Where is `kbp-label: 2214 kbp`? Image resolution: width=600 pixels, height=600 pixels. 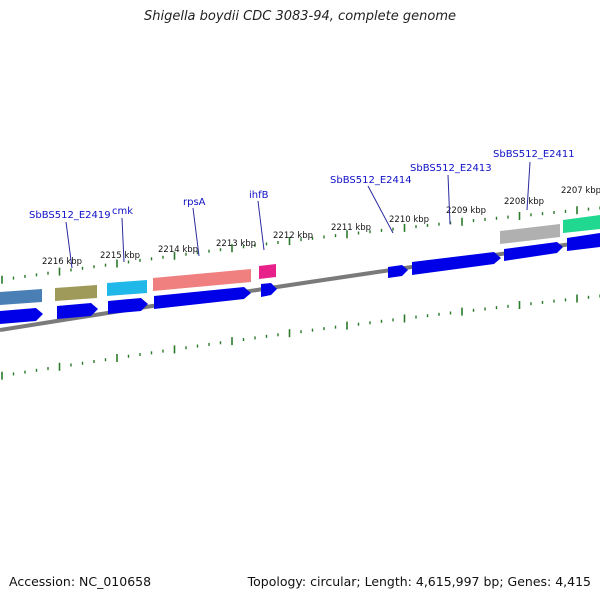 kbp-label: 2214 kbp is located at coordinates (178, 250).